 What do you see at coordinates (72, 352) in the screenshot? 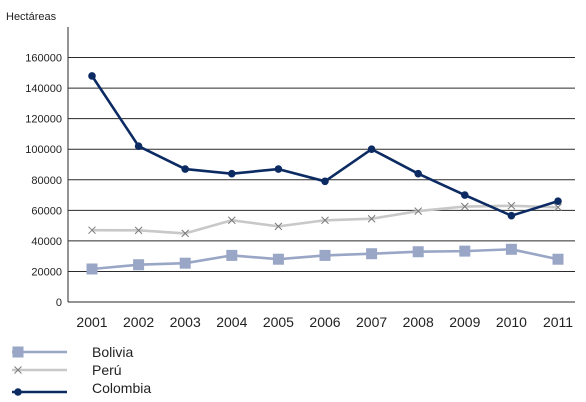
I see `legend-item-bolivia: Bolivia` at bounding box center [72, 352].